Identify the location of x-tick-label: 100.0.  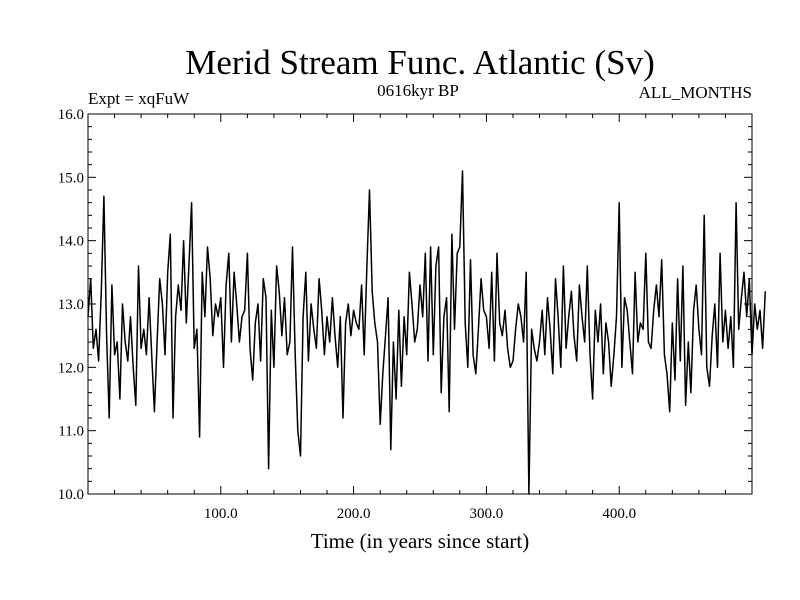
(221, 514).